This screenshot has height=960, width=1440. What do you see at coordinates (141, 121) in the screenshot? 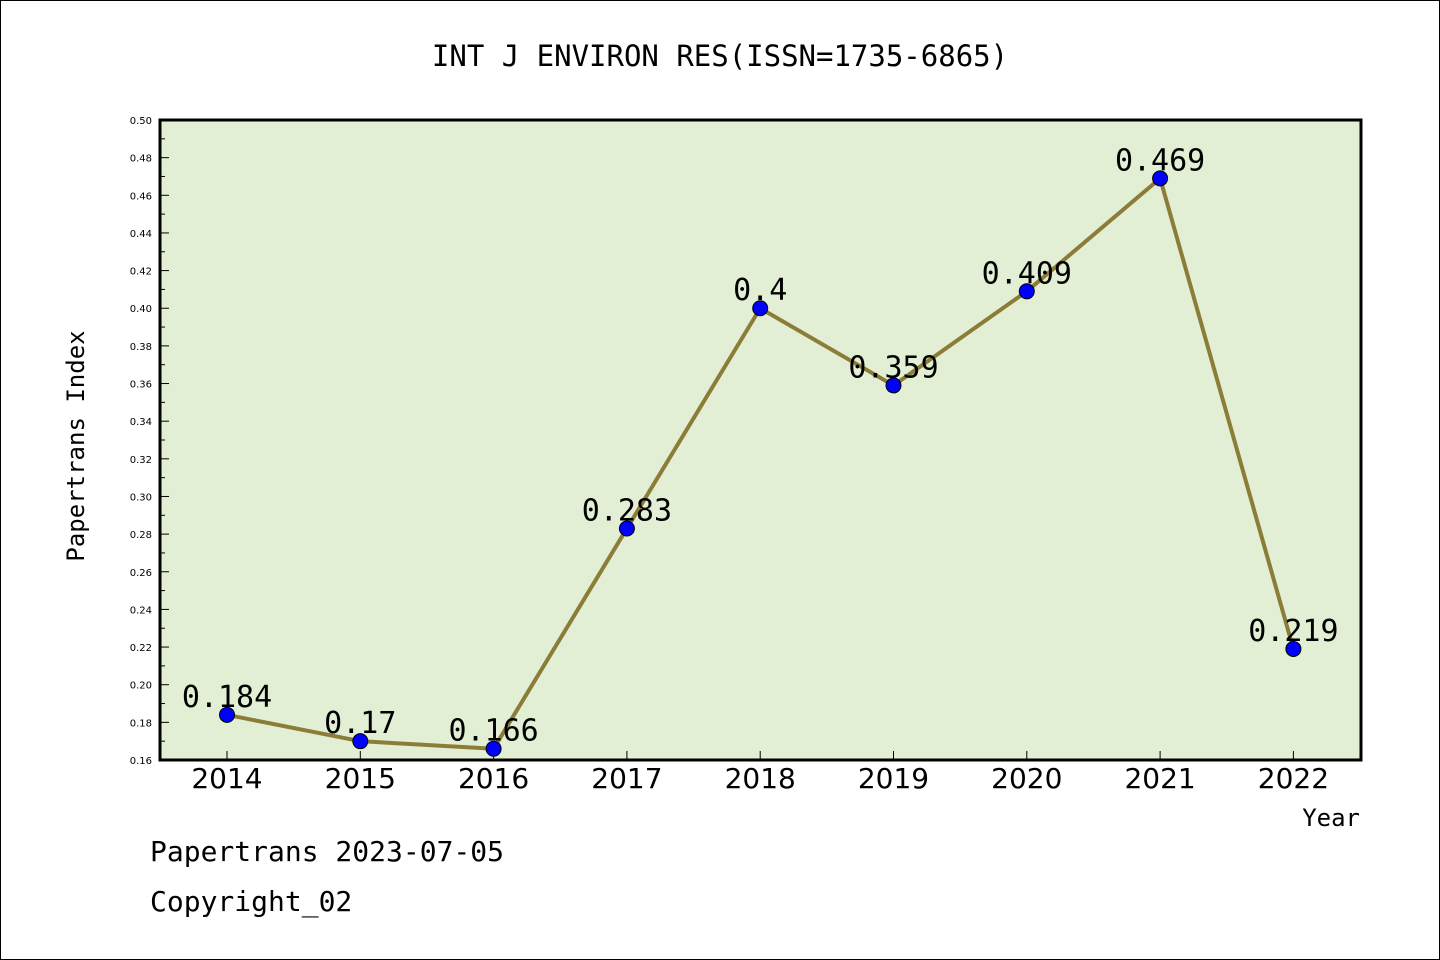
I see `y-tick-label: 0.50` at bounding box center [141, 121].